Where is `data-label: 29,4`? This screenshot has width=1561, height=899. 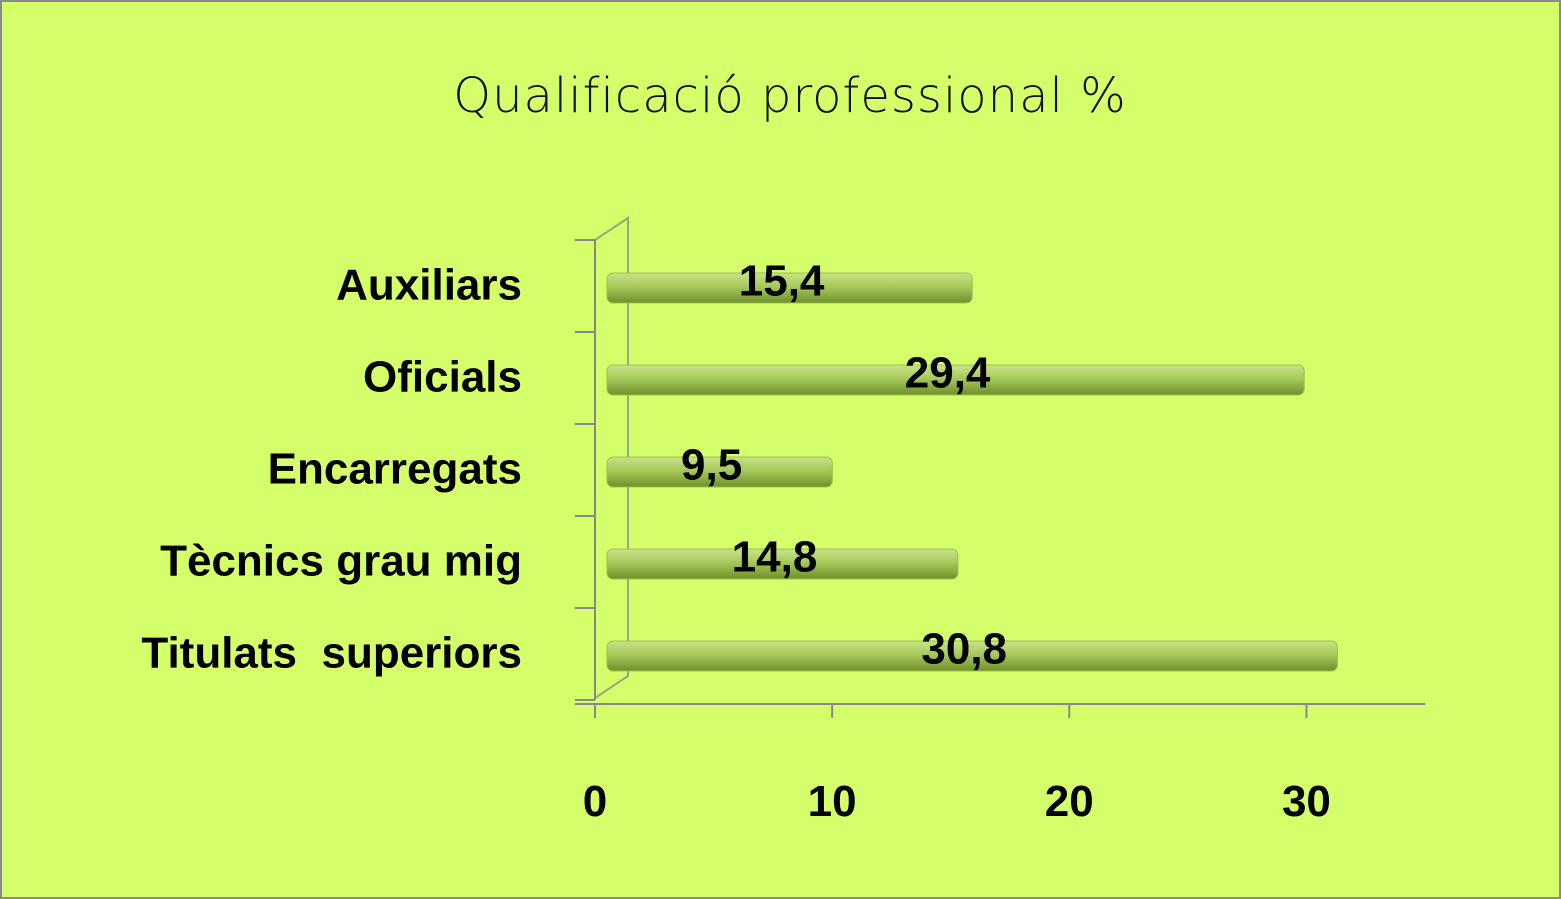
data-label: 29,4 is located at coordinates (948, 373).